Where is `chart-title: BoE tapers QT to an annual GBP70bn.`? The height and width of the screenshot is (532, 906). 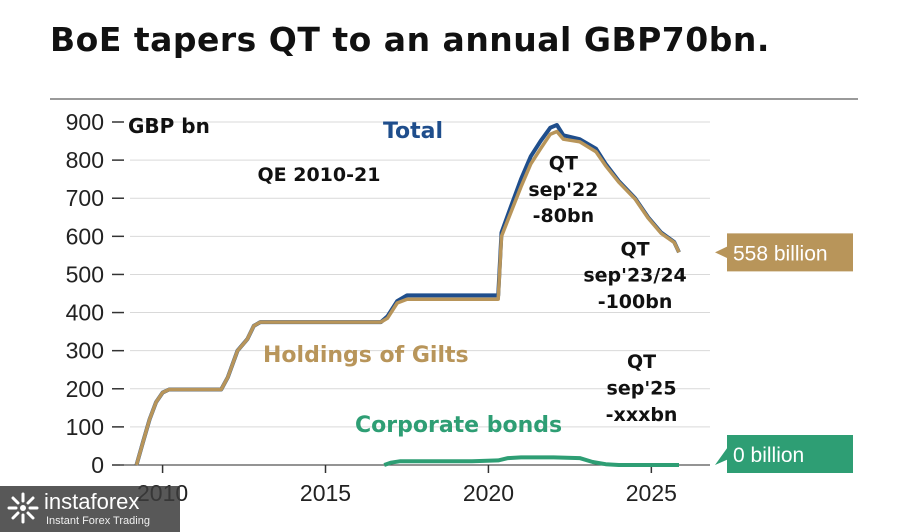 chart-title: BoE tapers QT to an annual GBP70bn. is located at coordinates (410, 39).